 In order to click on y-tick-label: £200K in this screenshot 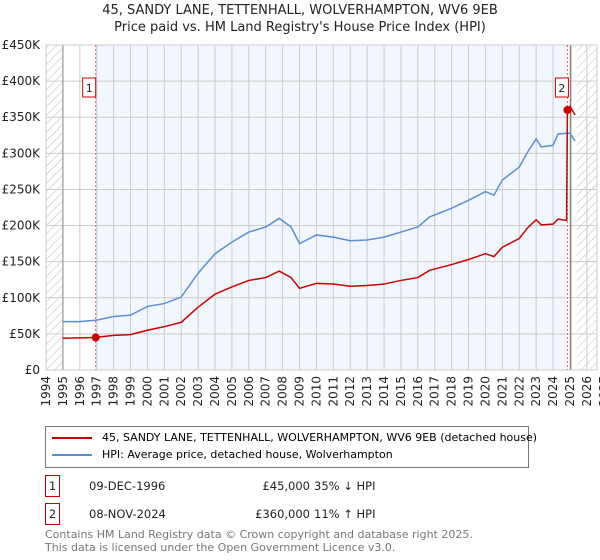, I will do `click(22, 226)`.